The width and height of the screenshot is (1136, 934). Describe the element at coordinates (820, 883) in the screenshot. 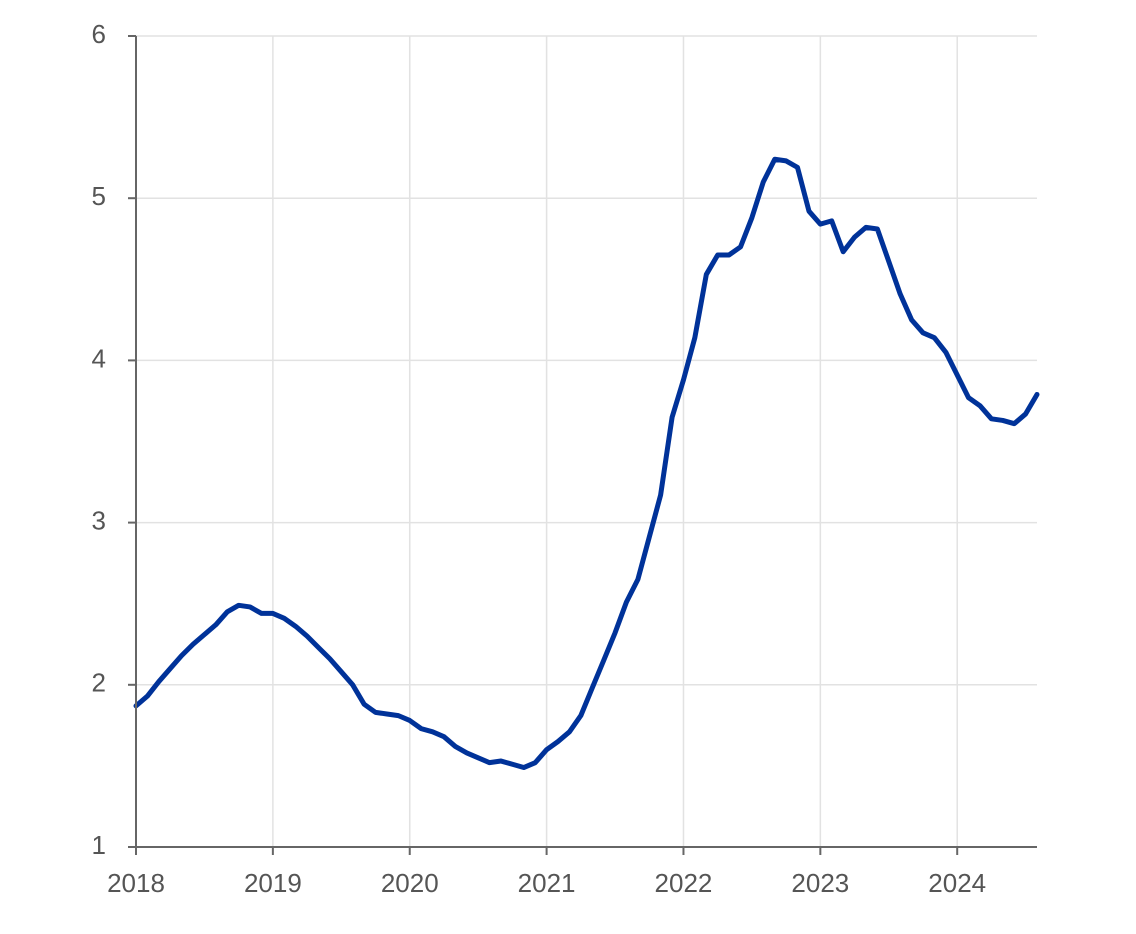

I see `x-tick-label: 2023` at that location.